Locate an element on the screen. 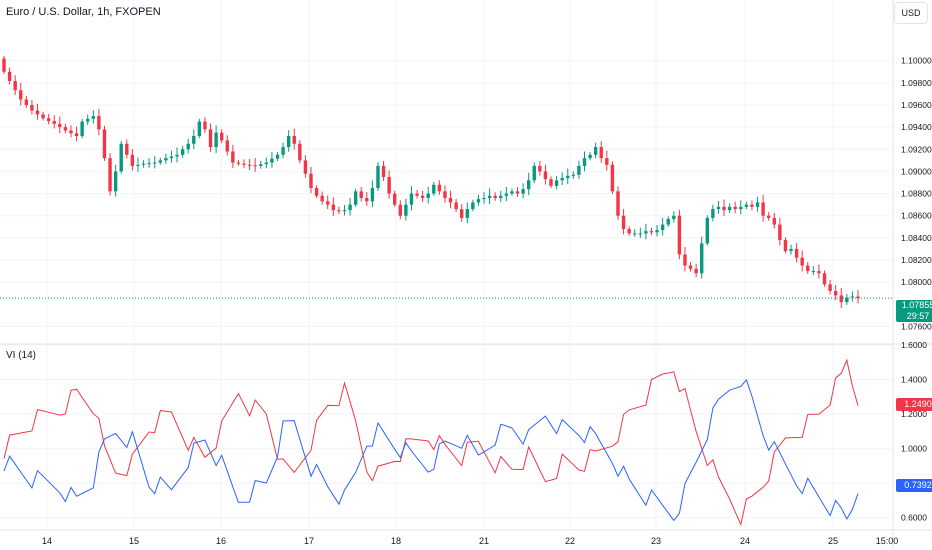 The width and height of the screenshot is (932, 550). vi-axis-label: 1.2000 is located at coordinates (914, 414).